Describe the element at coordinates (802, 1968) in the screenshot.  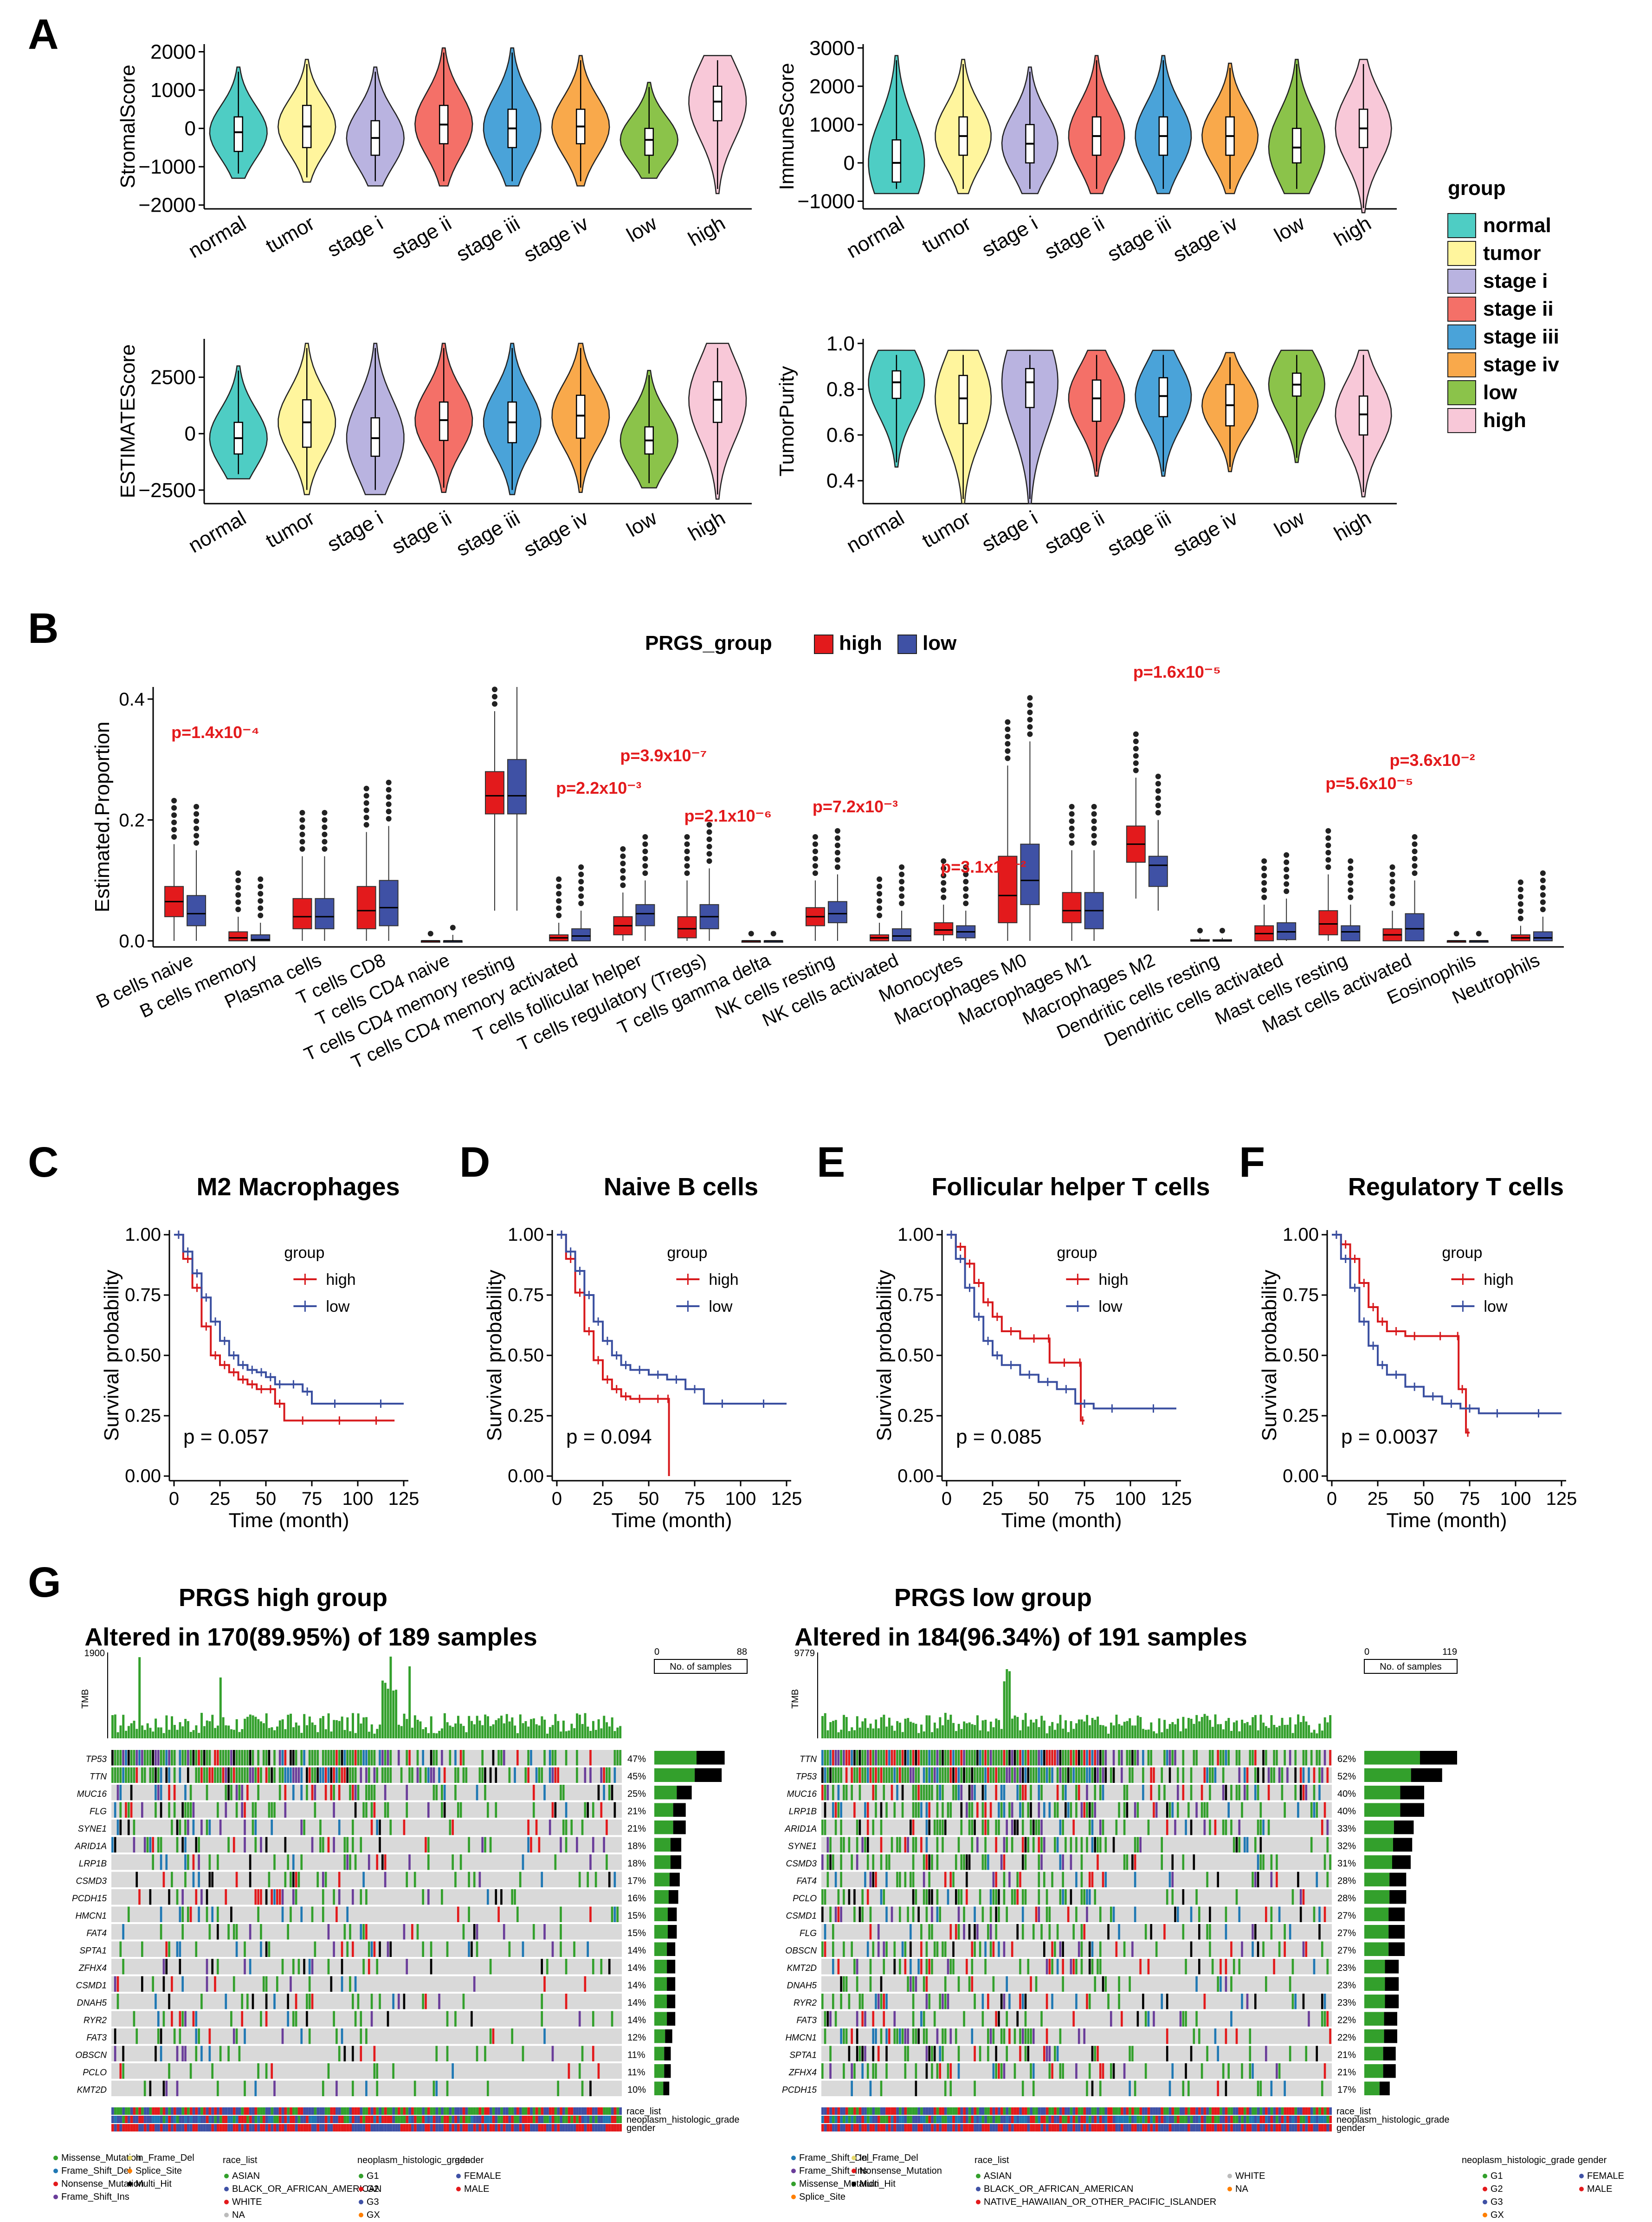
I see `gene-label-KMT2D: KMT2D` at that location.